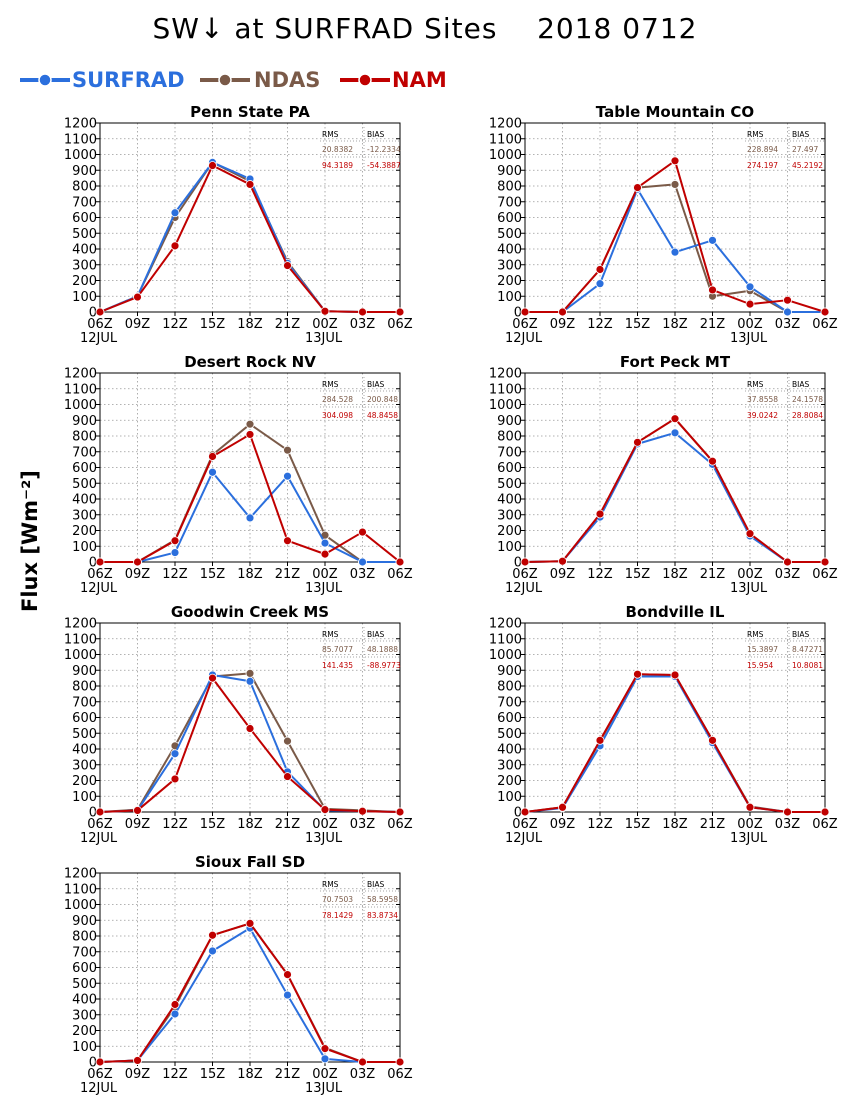 This screenshot has width=850, height=1100. I want to click on stats-table: RMS BIAS 85.7077 48.1888 141.435 -88.9773, so click(360, 649).